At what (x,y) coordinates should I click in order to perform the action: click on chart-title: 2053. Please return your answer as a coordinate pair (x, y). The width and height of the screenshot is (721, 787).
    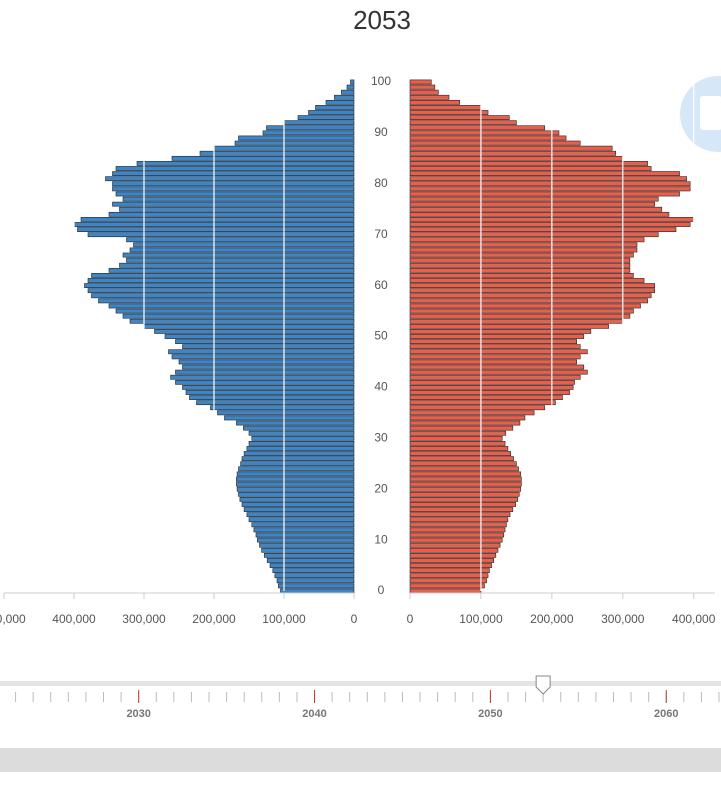
    Looking at the image, I should click on (382, 20).